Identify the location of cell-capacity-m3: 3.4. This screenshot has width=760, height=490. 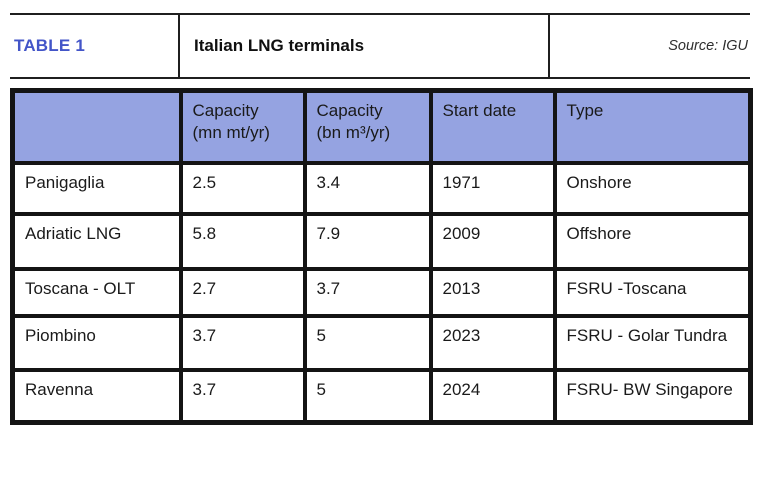
(367, 188).